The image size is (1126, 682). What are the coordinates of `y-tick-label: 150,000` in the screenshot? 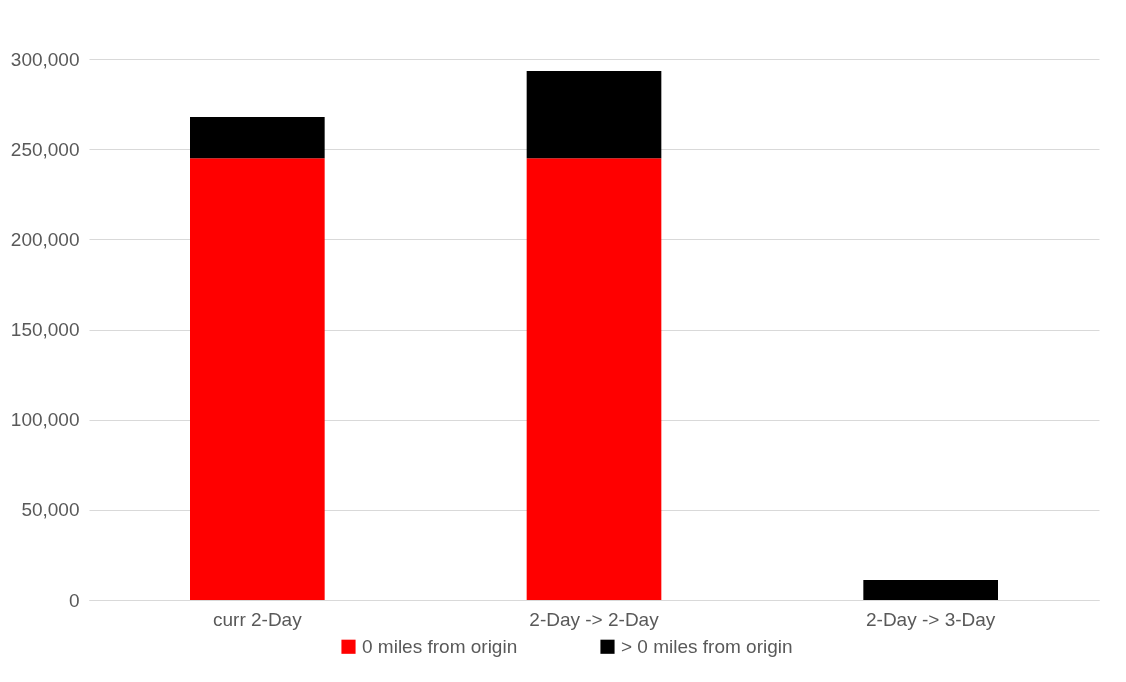 It's located at (45, 329).